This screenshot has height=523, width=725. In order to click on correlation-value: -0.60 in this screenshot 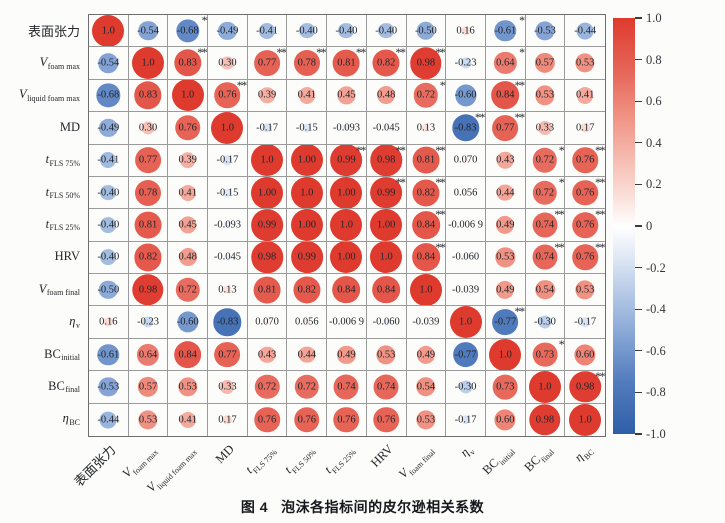, I will do `click(465, 95)`.